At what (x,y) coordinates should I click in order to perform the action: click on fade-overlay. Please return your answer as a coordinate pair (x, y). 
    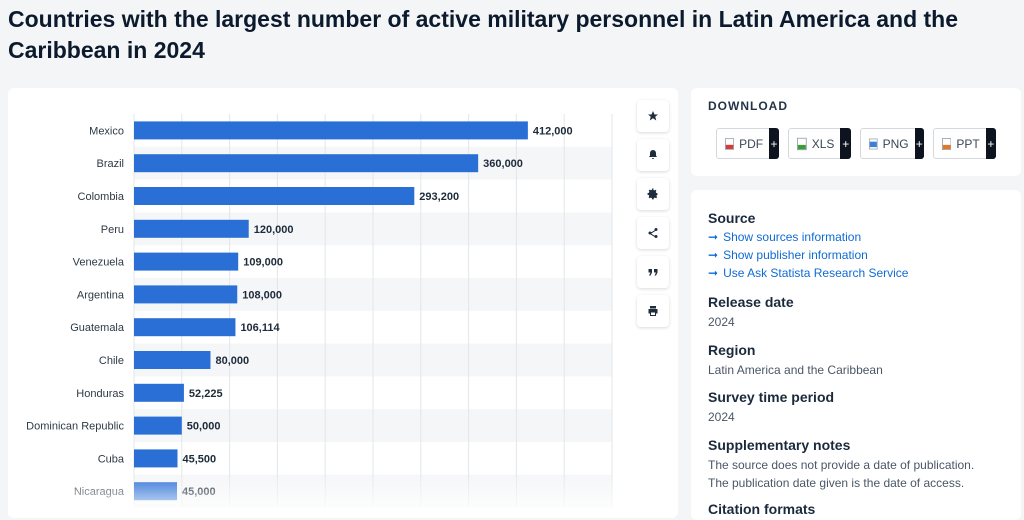
    Looking at the image, I should click on (328, 494).